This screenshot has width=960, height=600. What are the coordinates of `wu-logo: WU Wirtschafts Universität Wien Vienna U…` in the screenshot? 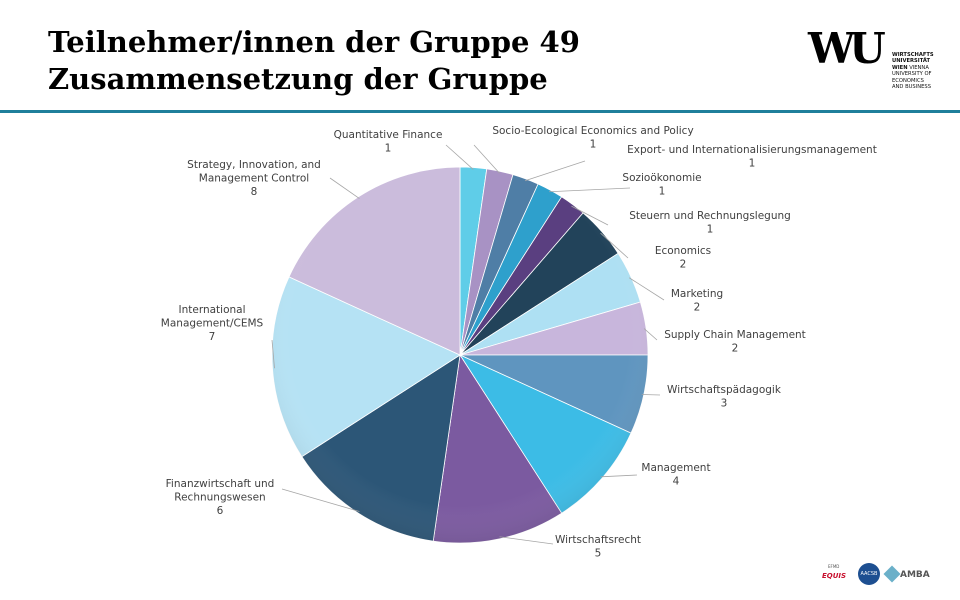 It's located at (872, 62).